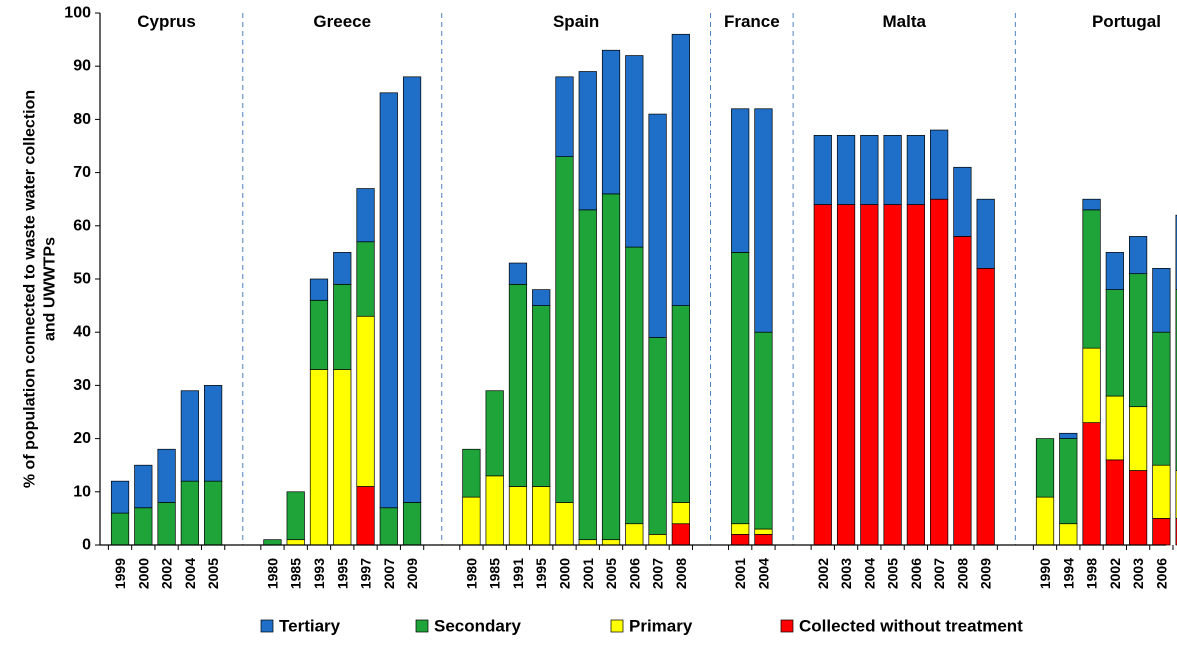 The image size is (1177, 648). What do you see at coordinates (82, 385) in the screenshot?
I see `y-tick-label: 30` at bounding box center [82, 385].